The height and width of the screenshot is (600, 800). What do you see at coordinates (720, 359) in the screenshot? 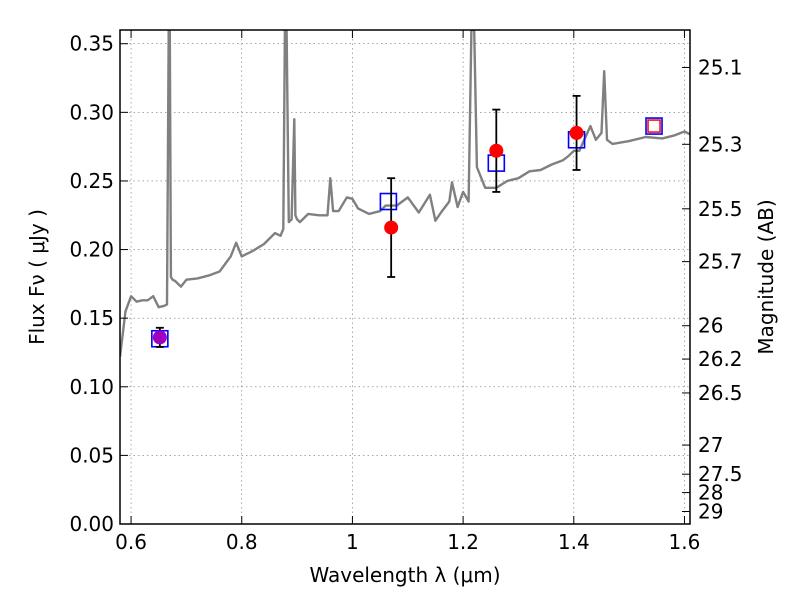
I see `magnitude-tick-label-5: 26.2` at bounding box center [720, 359].